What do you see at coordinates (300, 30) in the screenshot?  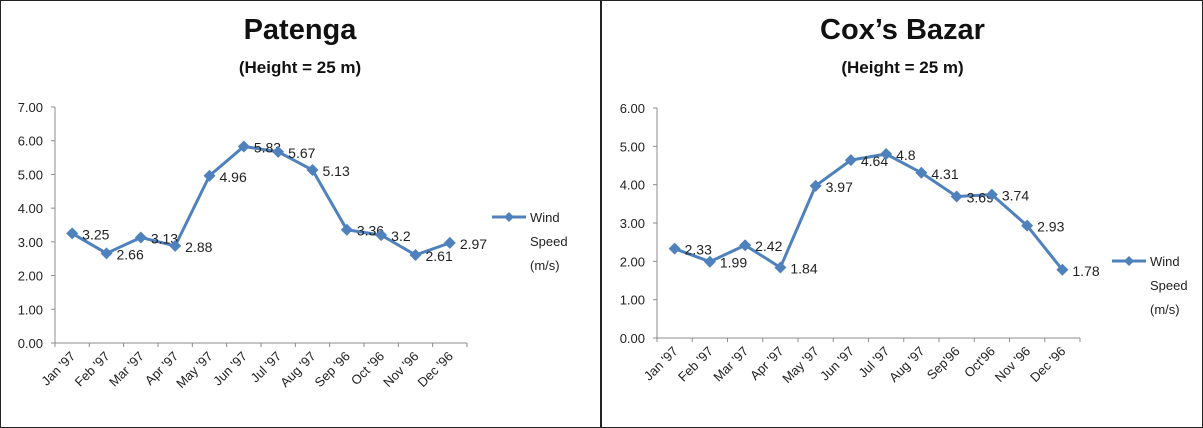 I see `chart-title: Patenga` at bounding box center [300, 30].